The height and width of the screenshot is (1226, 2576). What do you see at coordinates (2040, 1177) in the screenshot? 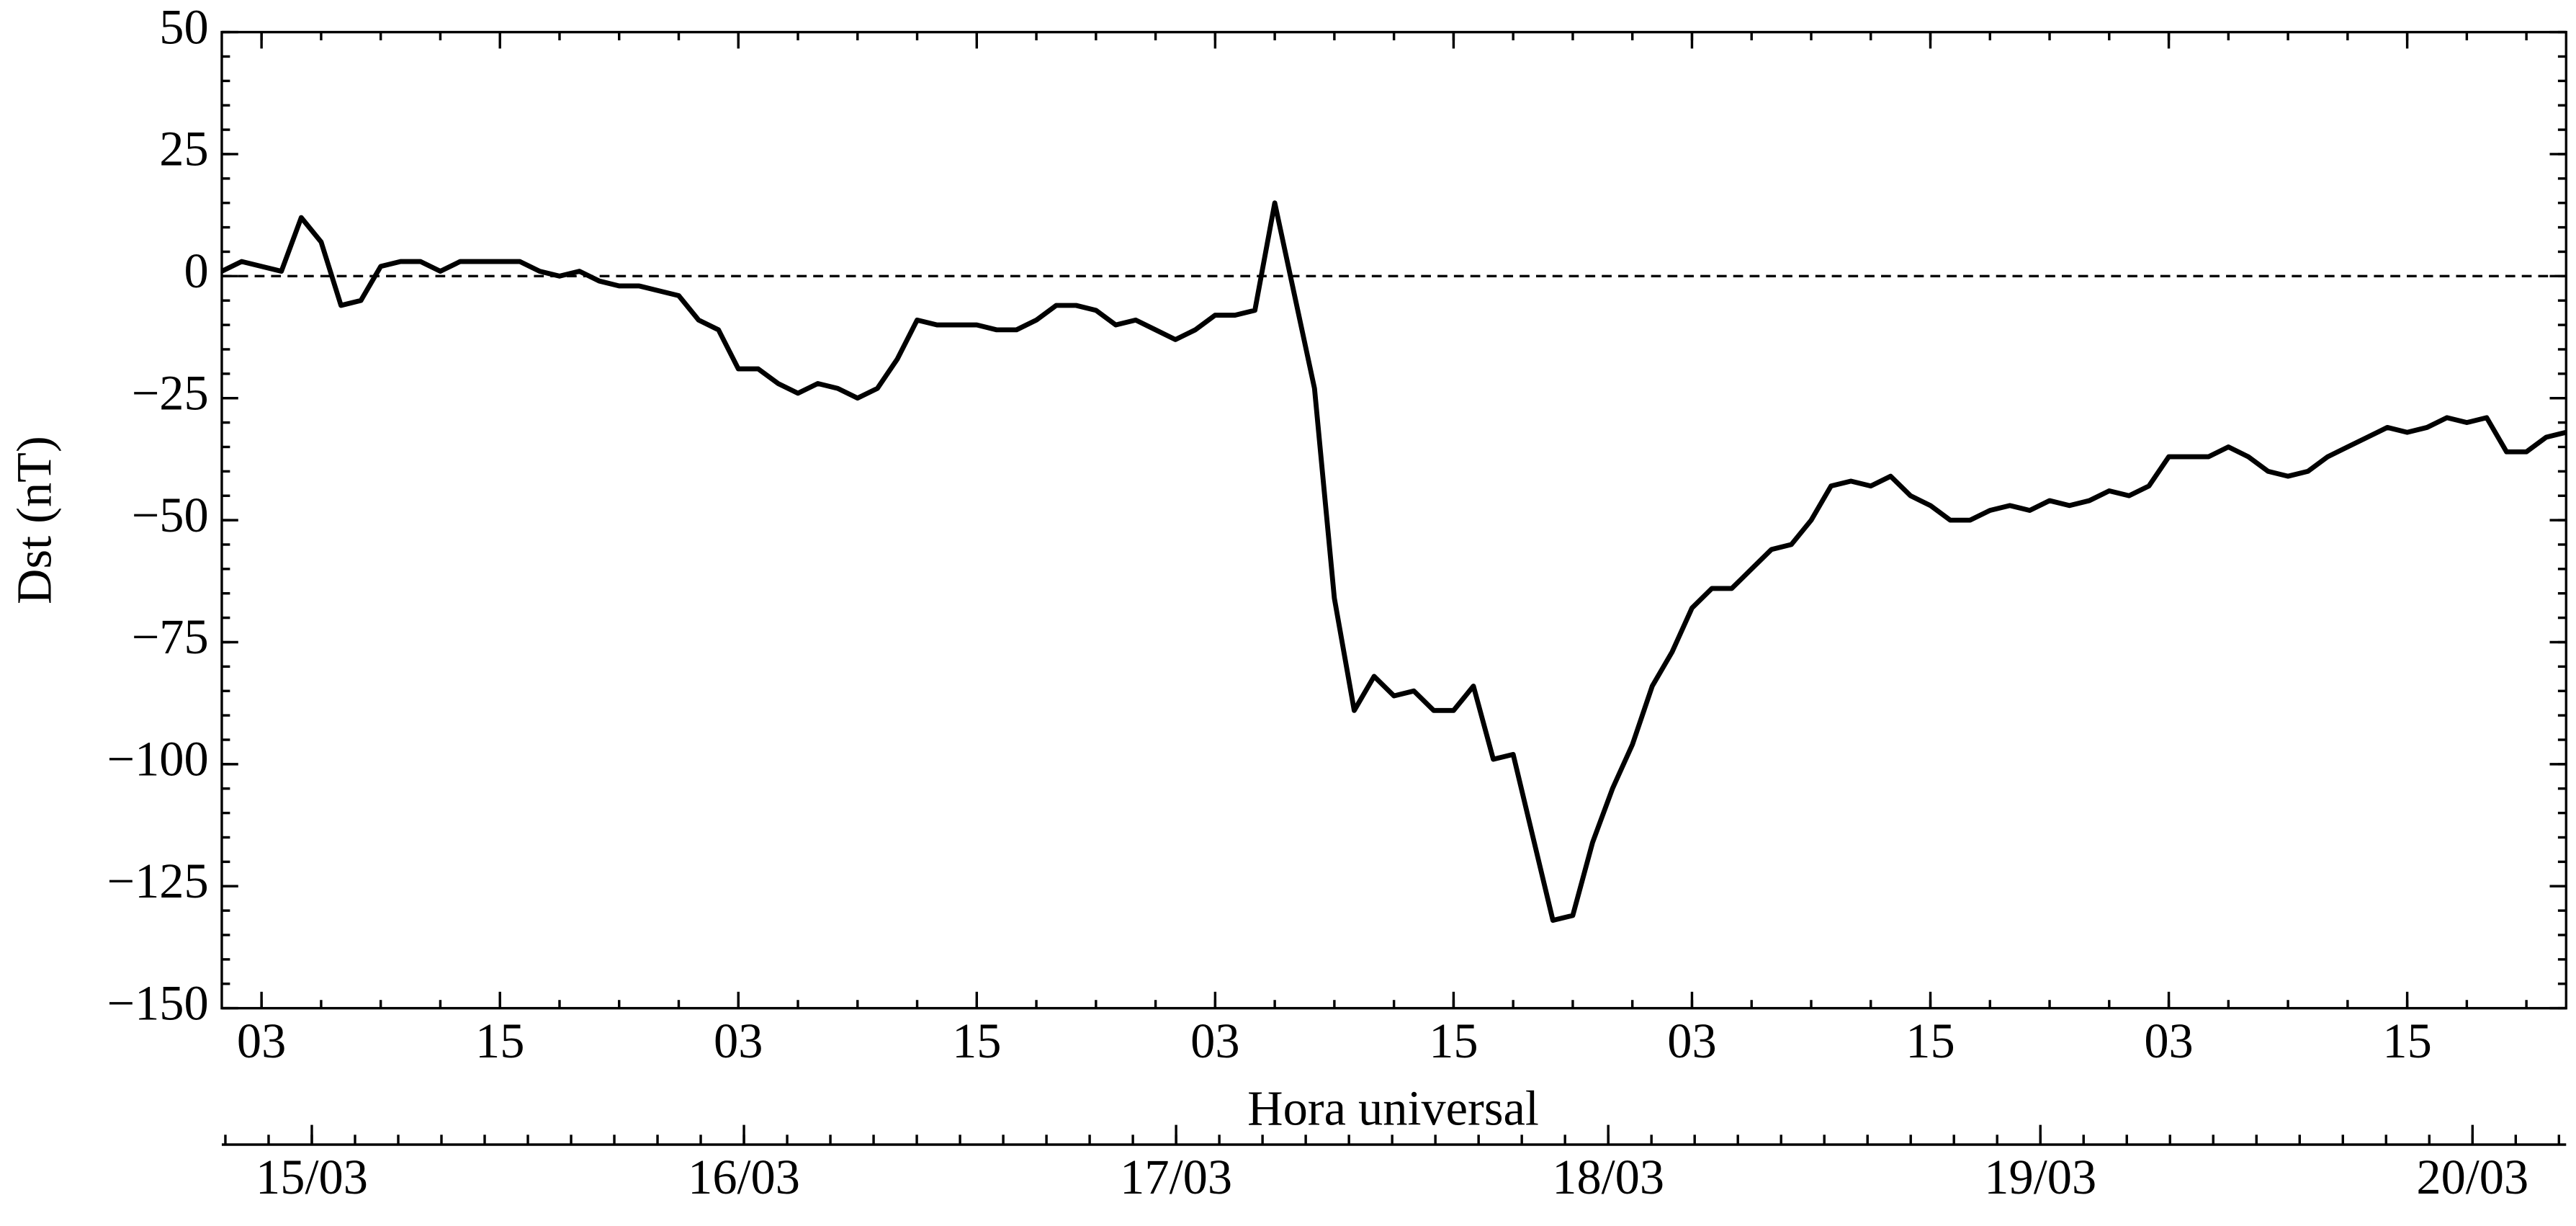
I see `x2-tick-label: 19/03` at bounding box center [2040, 1177].